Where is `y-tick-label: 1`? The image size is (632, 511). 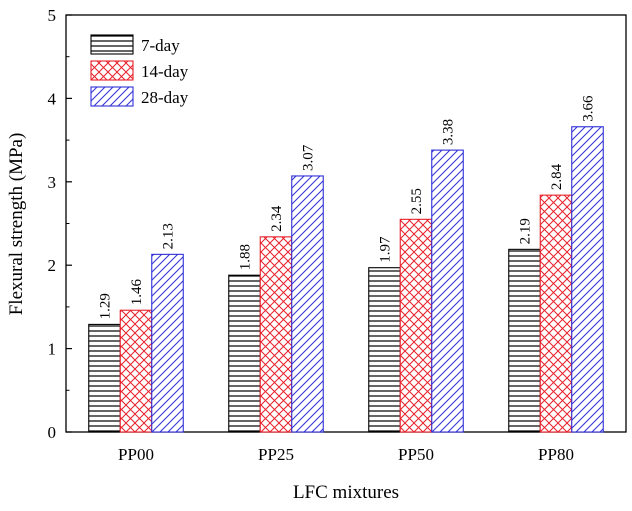 y-tick-label: 1 is located at coordinates (52, 349).